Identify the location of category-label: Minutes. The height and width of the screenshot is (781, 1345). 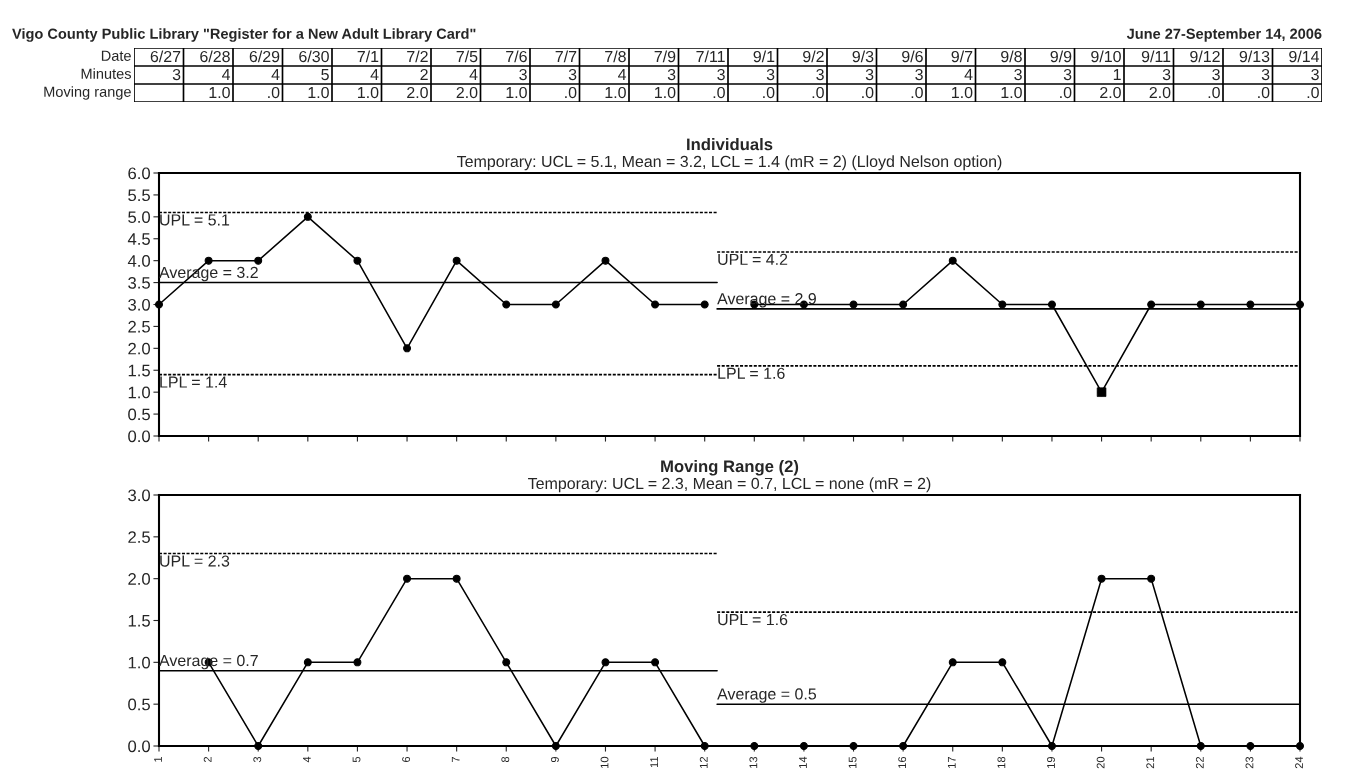
(106, 73).